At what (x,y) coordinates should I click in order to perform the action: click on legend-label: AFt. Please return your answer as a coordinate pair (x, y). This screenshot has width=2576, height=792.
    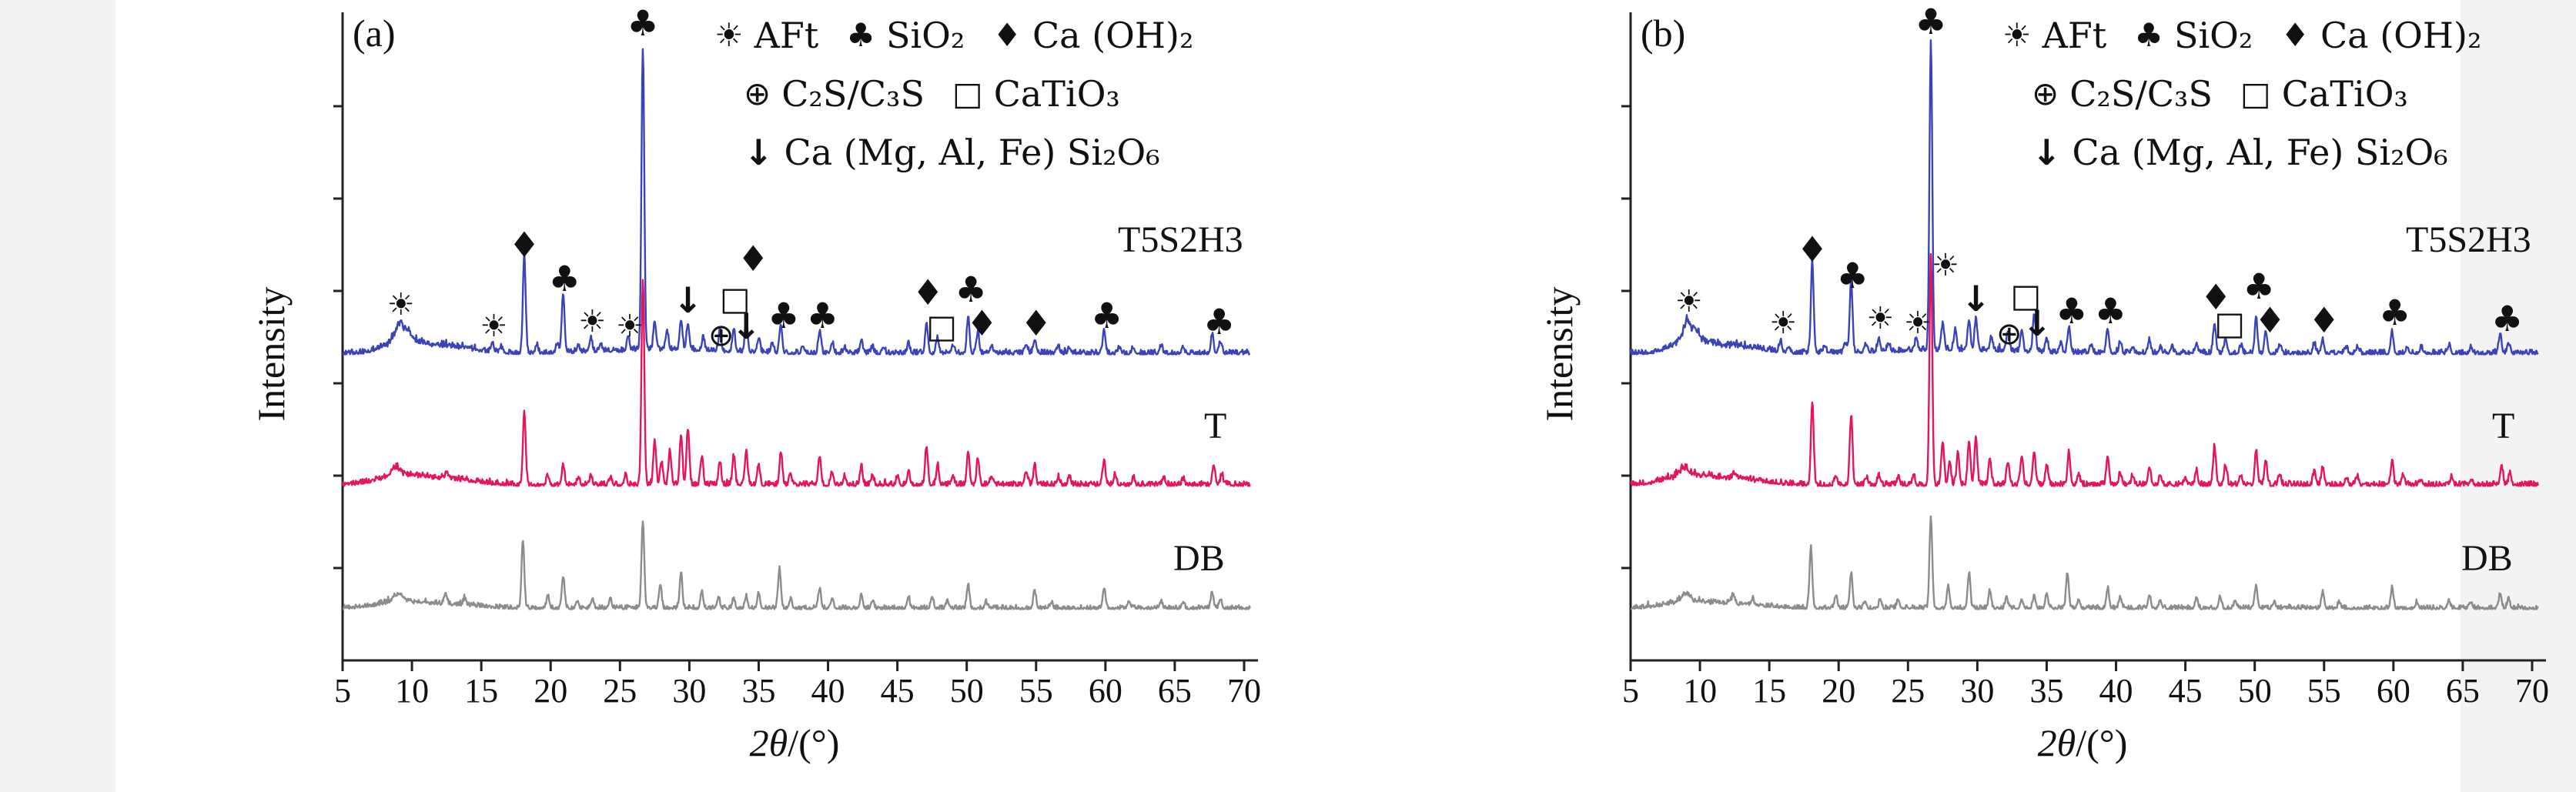
    Looking at the image, I should click on (2075, 35).